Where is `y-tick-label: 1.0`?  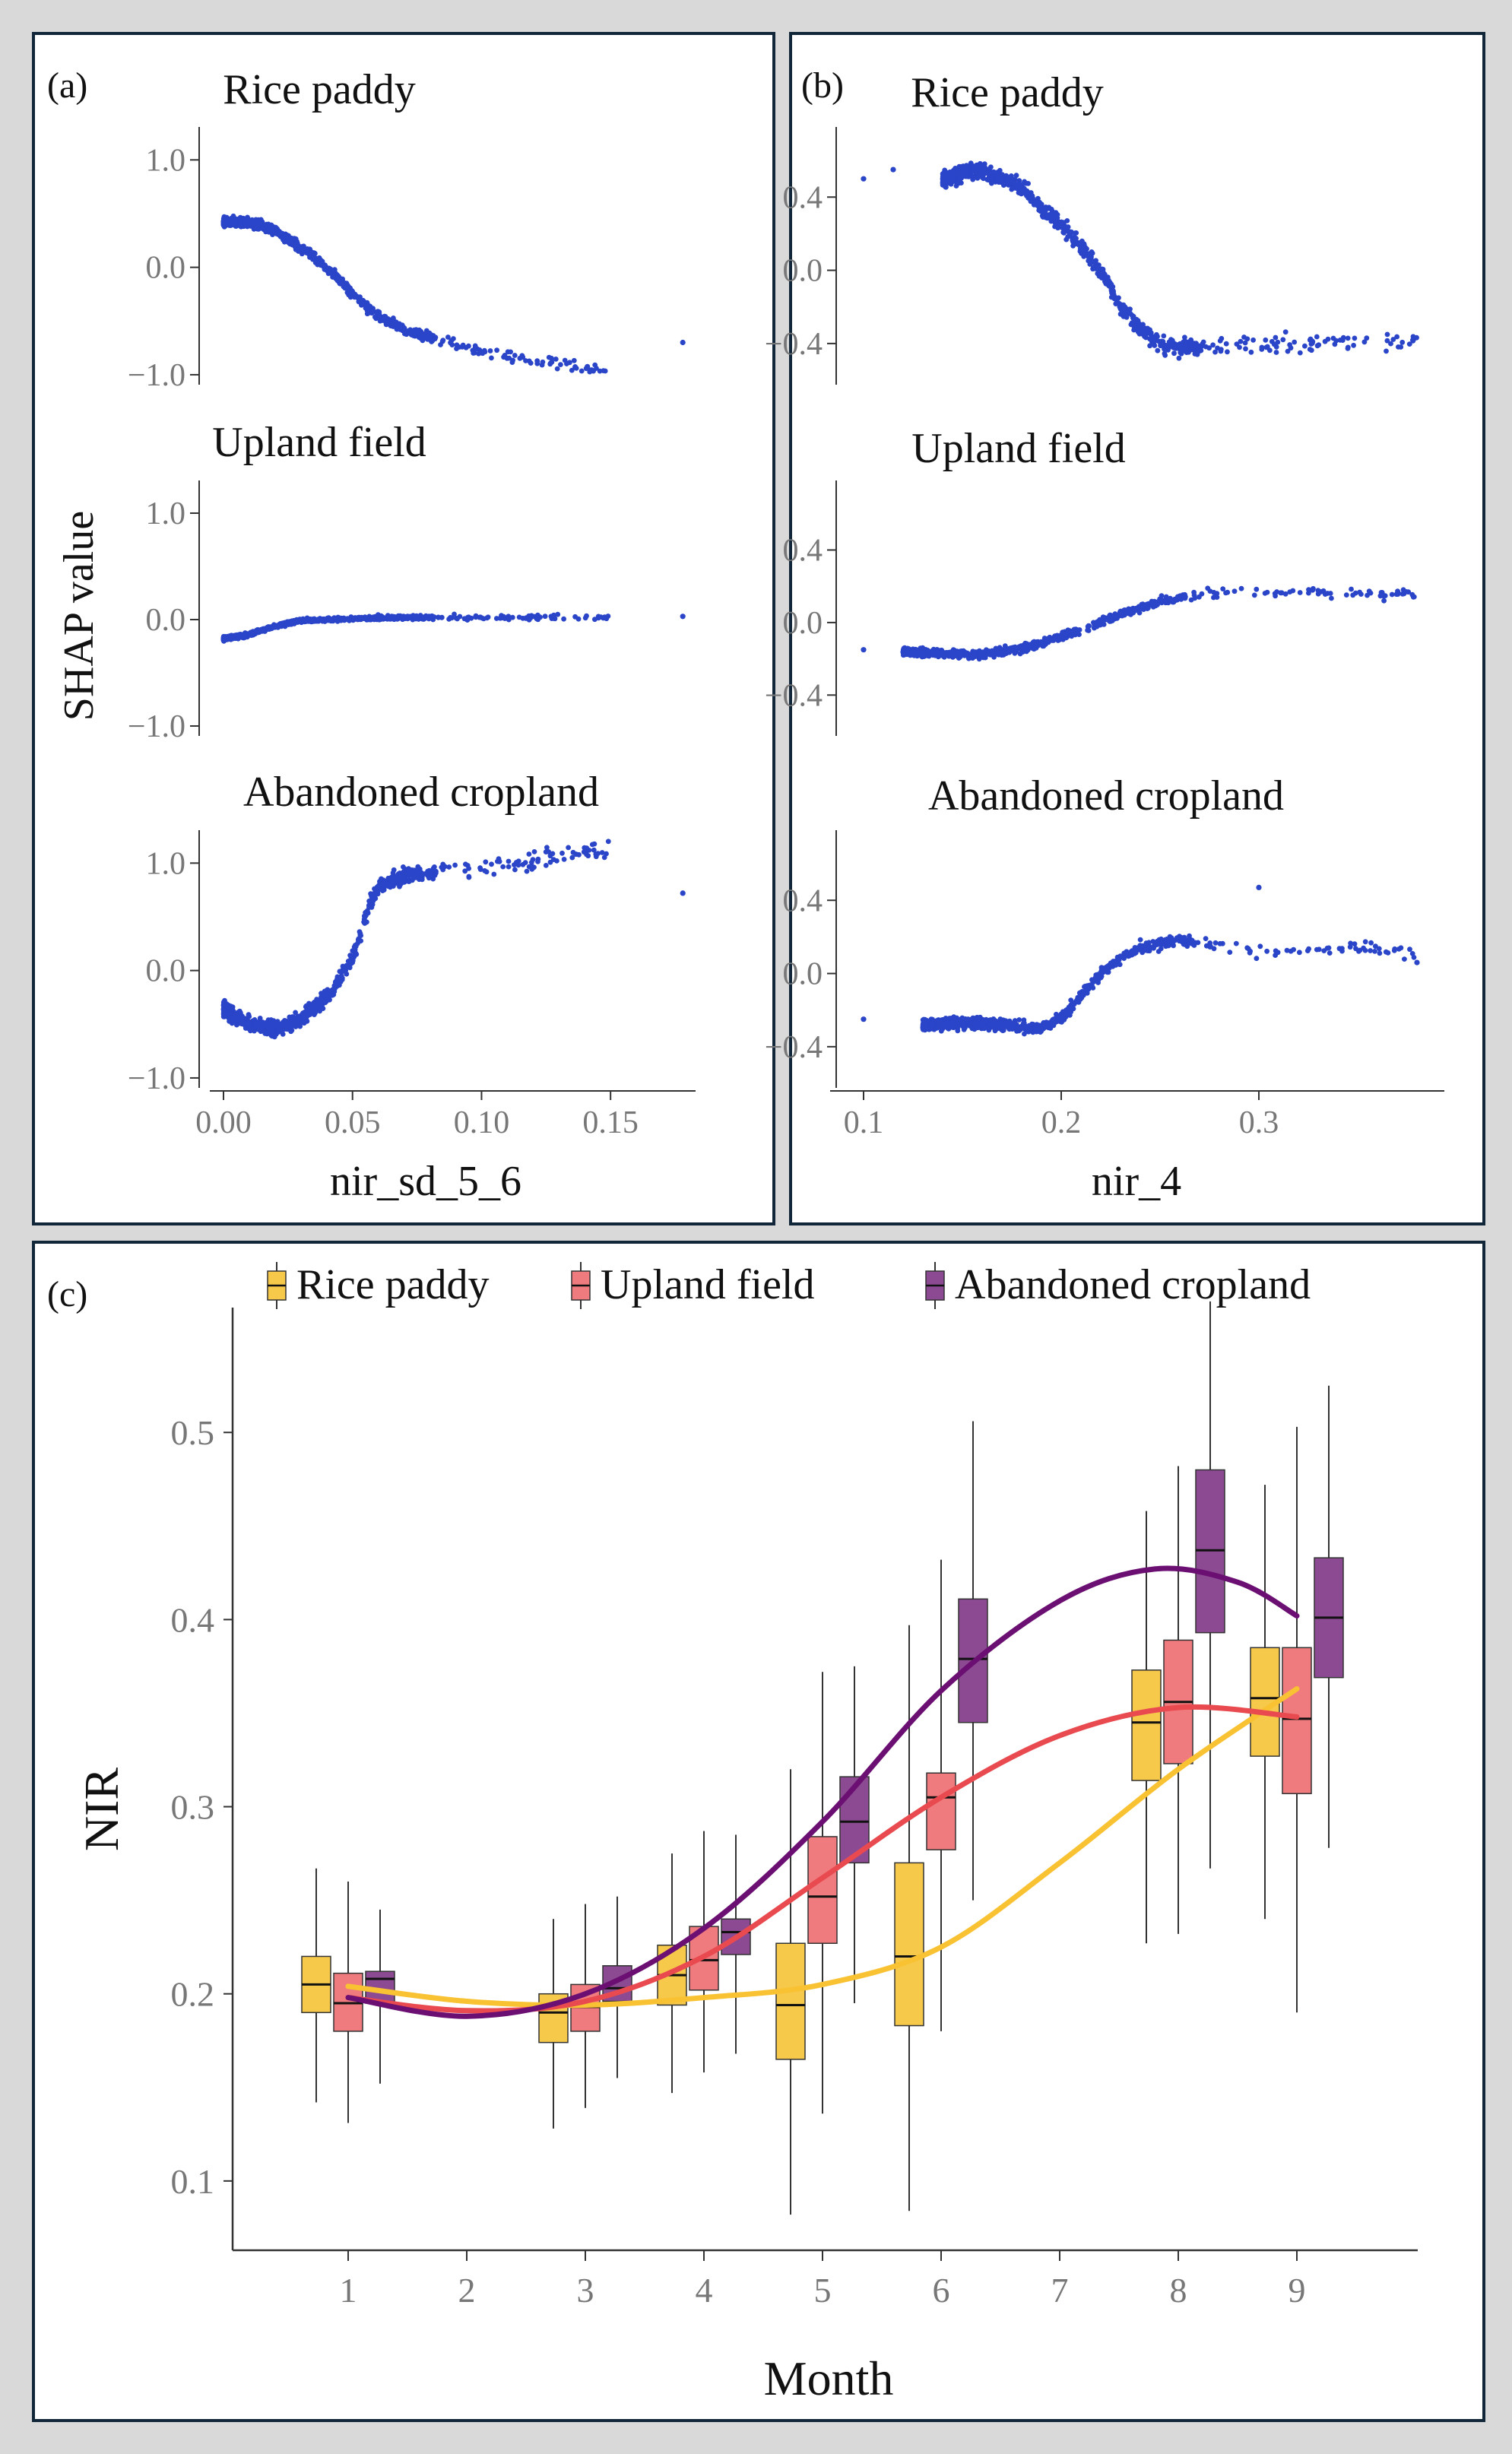
y-tick-label: 1.0 is located at coordinates (166, 160).